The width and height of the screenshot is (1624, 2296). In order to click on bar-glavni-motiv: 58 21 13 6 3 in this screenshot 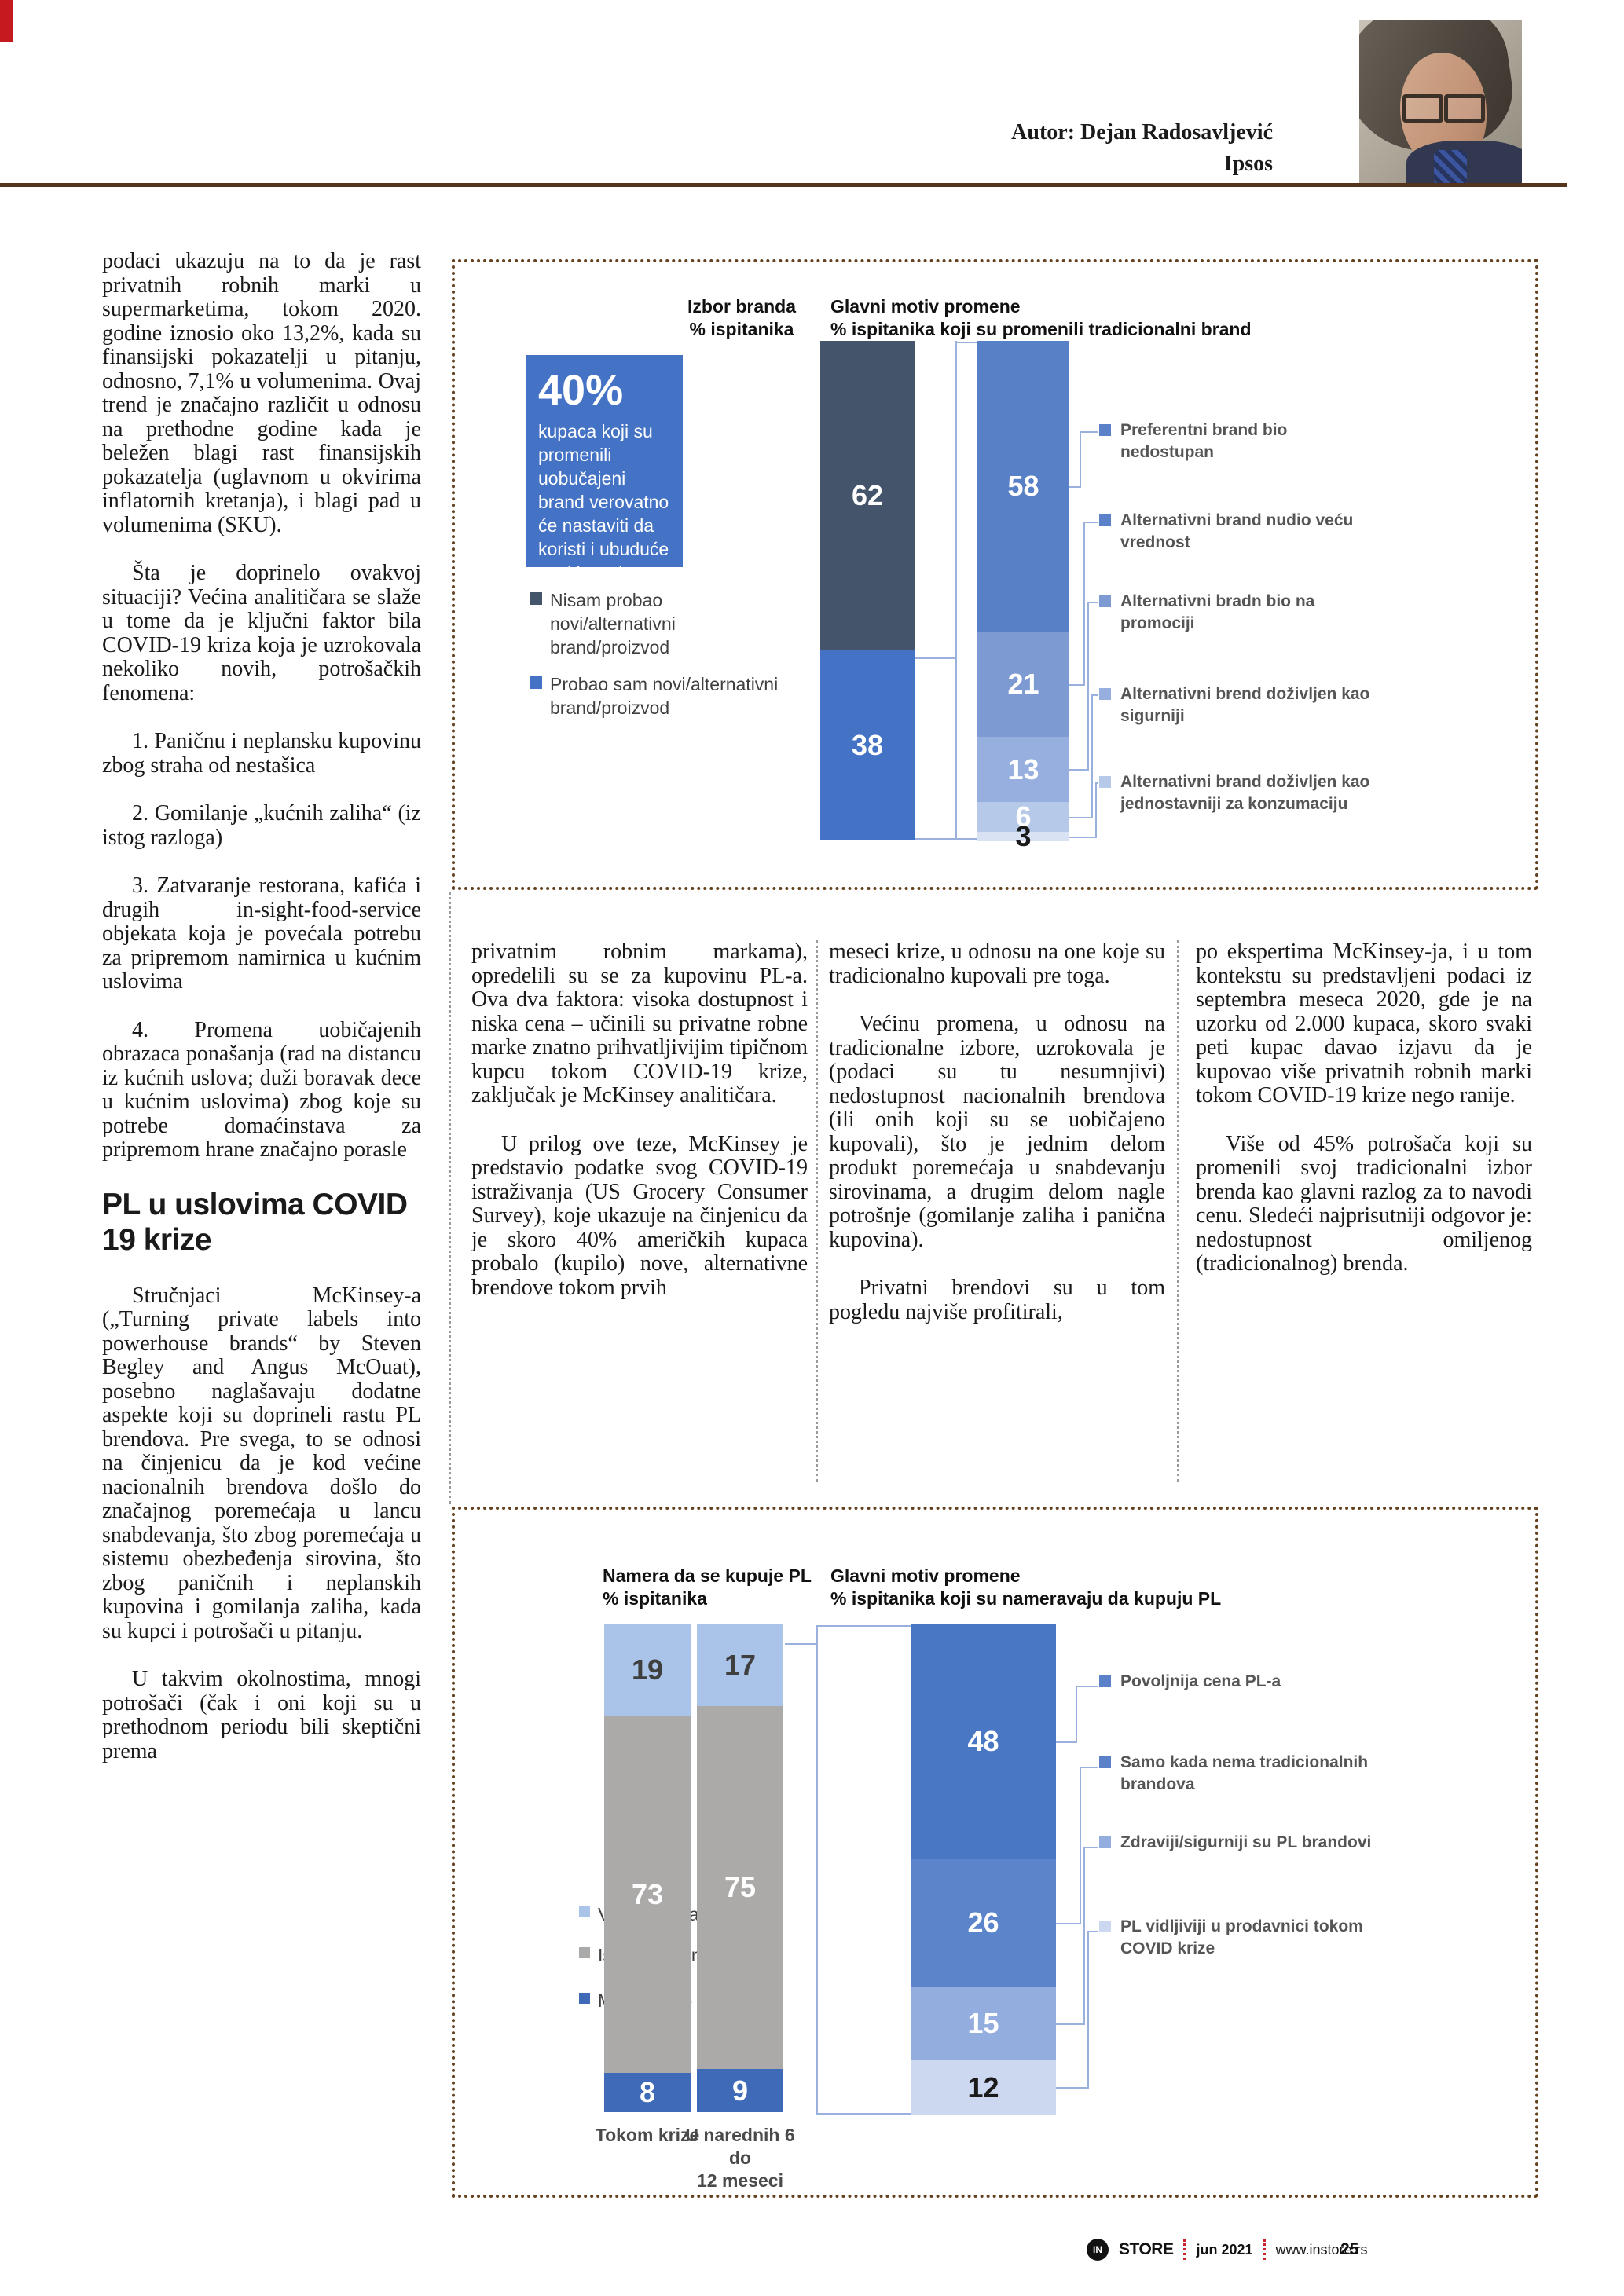, I will do `click(1023, 596)`.